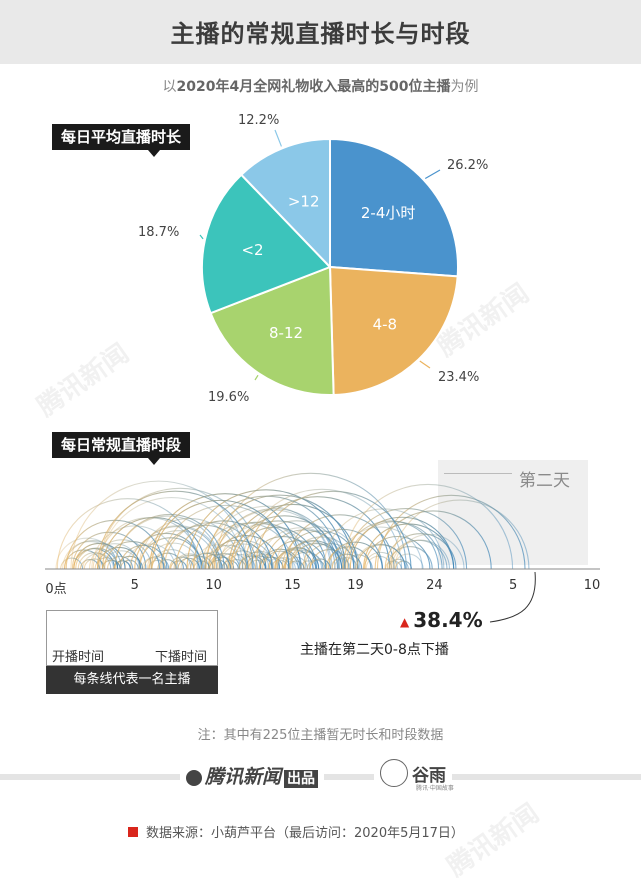 This screenshot has height=885, width=641. I want to click on section-tag-period: 每日常规直播时段, so click(121, 448).